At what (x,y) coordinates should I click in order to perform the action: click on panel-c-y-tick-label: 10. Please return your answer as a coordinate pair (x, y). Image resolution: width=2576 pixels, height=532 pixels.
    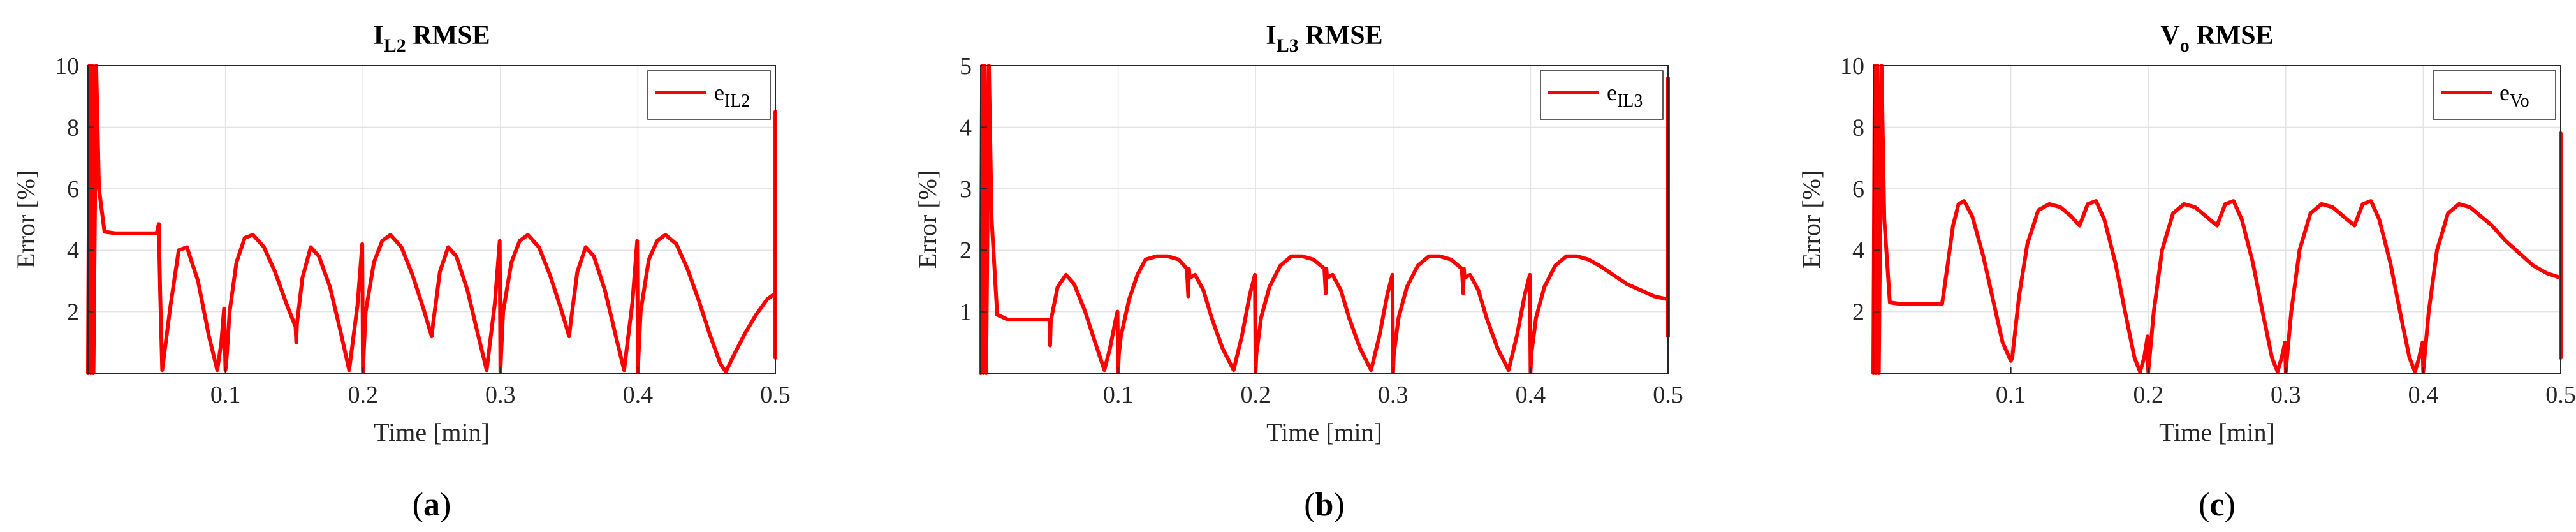
    Looking at the image, I should click on (1852, 66).